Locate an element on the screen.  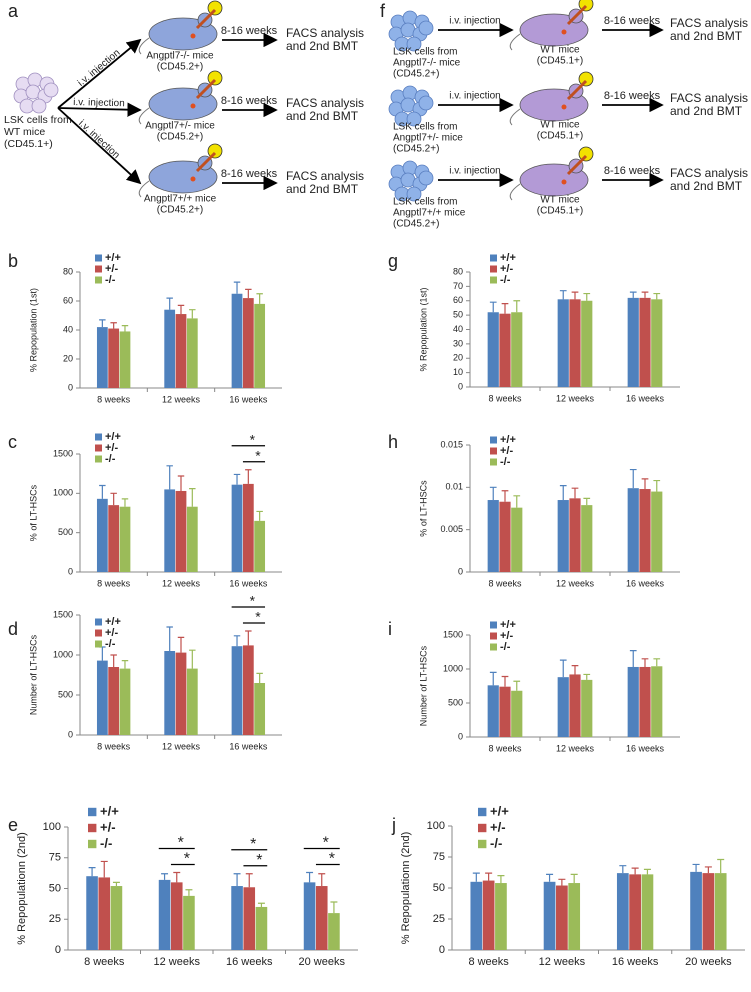
y-tick-label: 70 is located at coordinates (458, 286).